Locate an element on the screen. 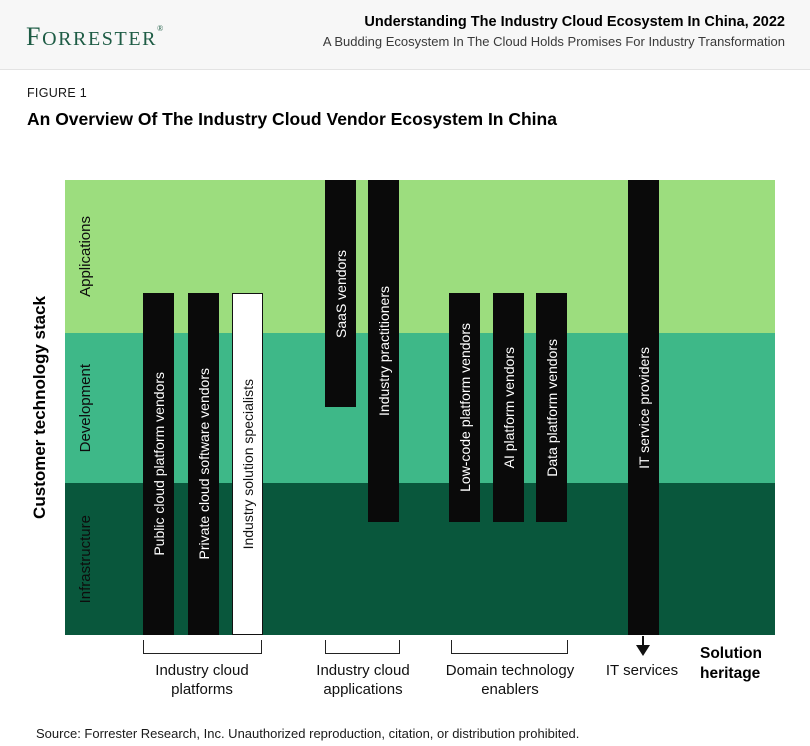  group-bracket-industry-cloud-applications is located at coordinates (362, 647).